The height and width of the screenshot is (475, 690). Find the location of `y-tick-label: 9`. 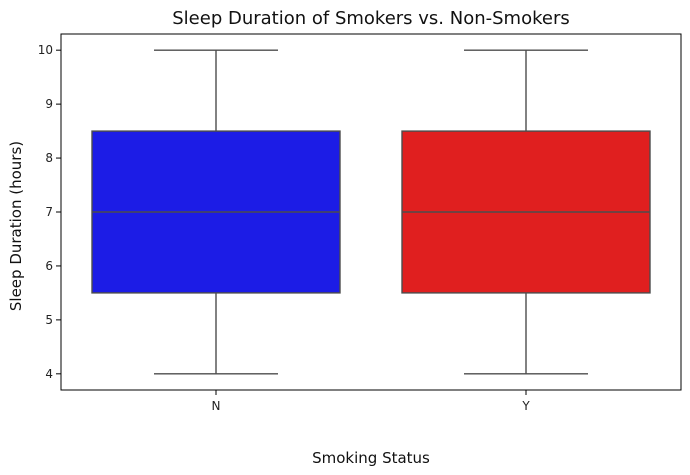

y-tick-label: 9 is located at coordinates (49, 104).